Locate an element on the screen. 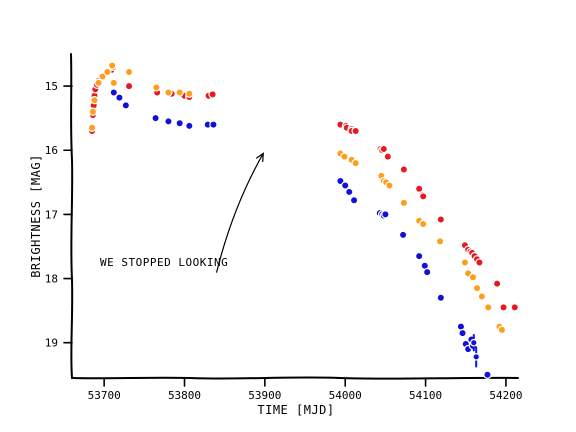 The height and width of the screenshot is (432, 576). x-tick-label: 53800 is located at coordinates (184, 395).